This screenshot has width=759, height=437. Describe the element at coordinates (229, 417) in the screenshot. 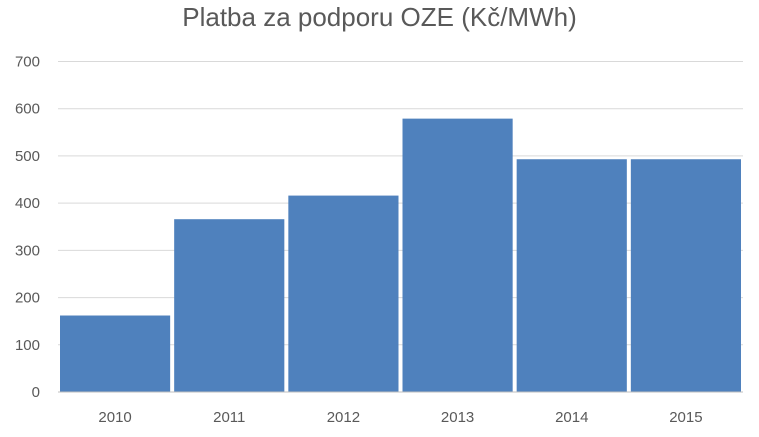

I see `x-tick-label: 2011` at that location.